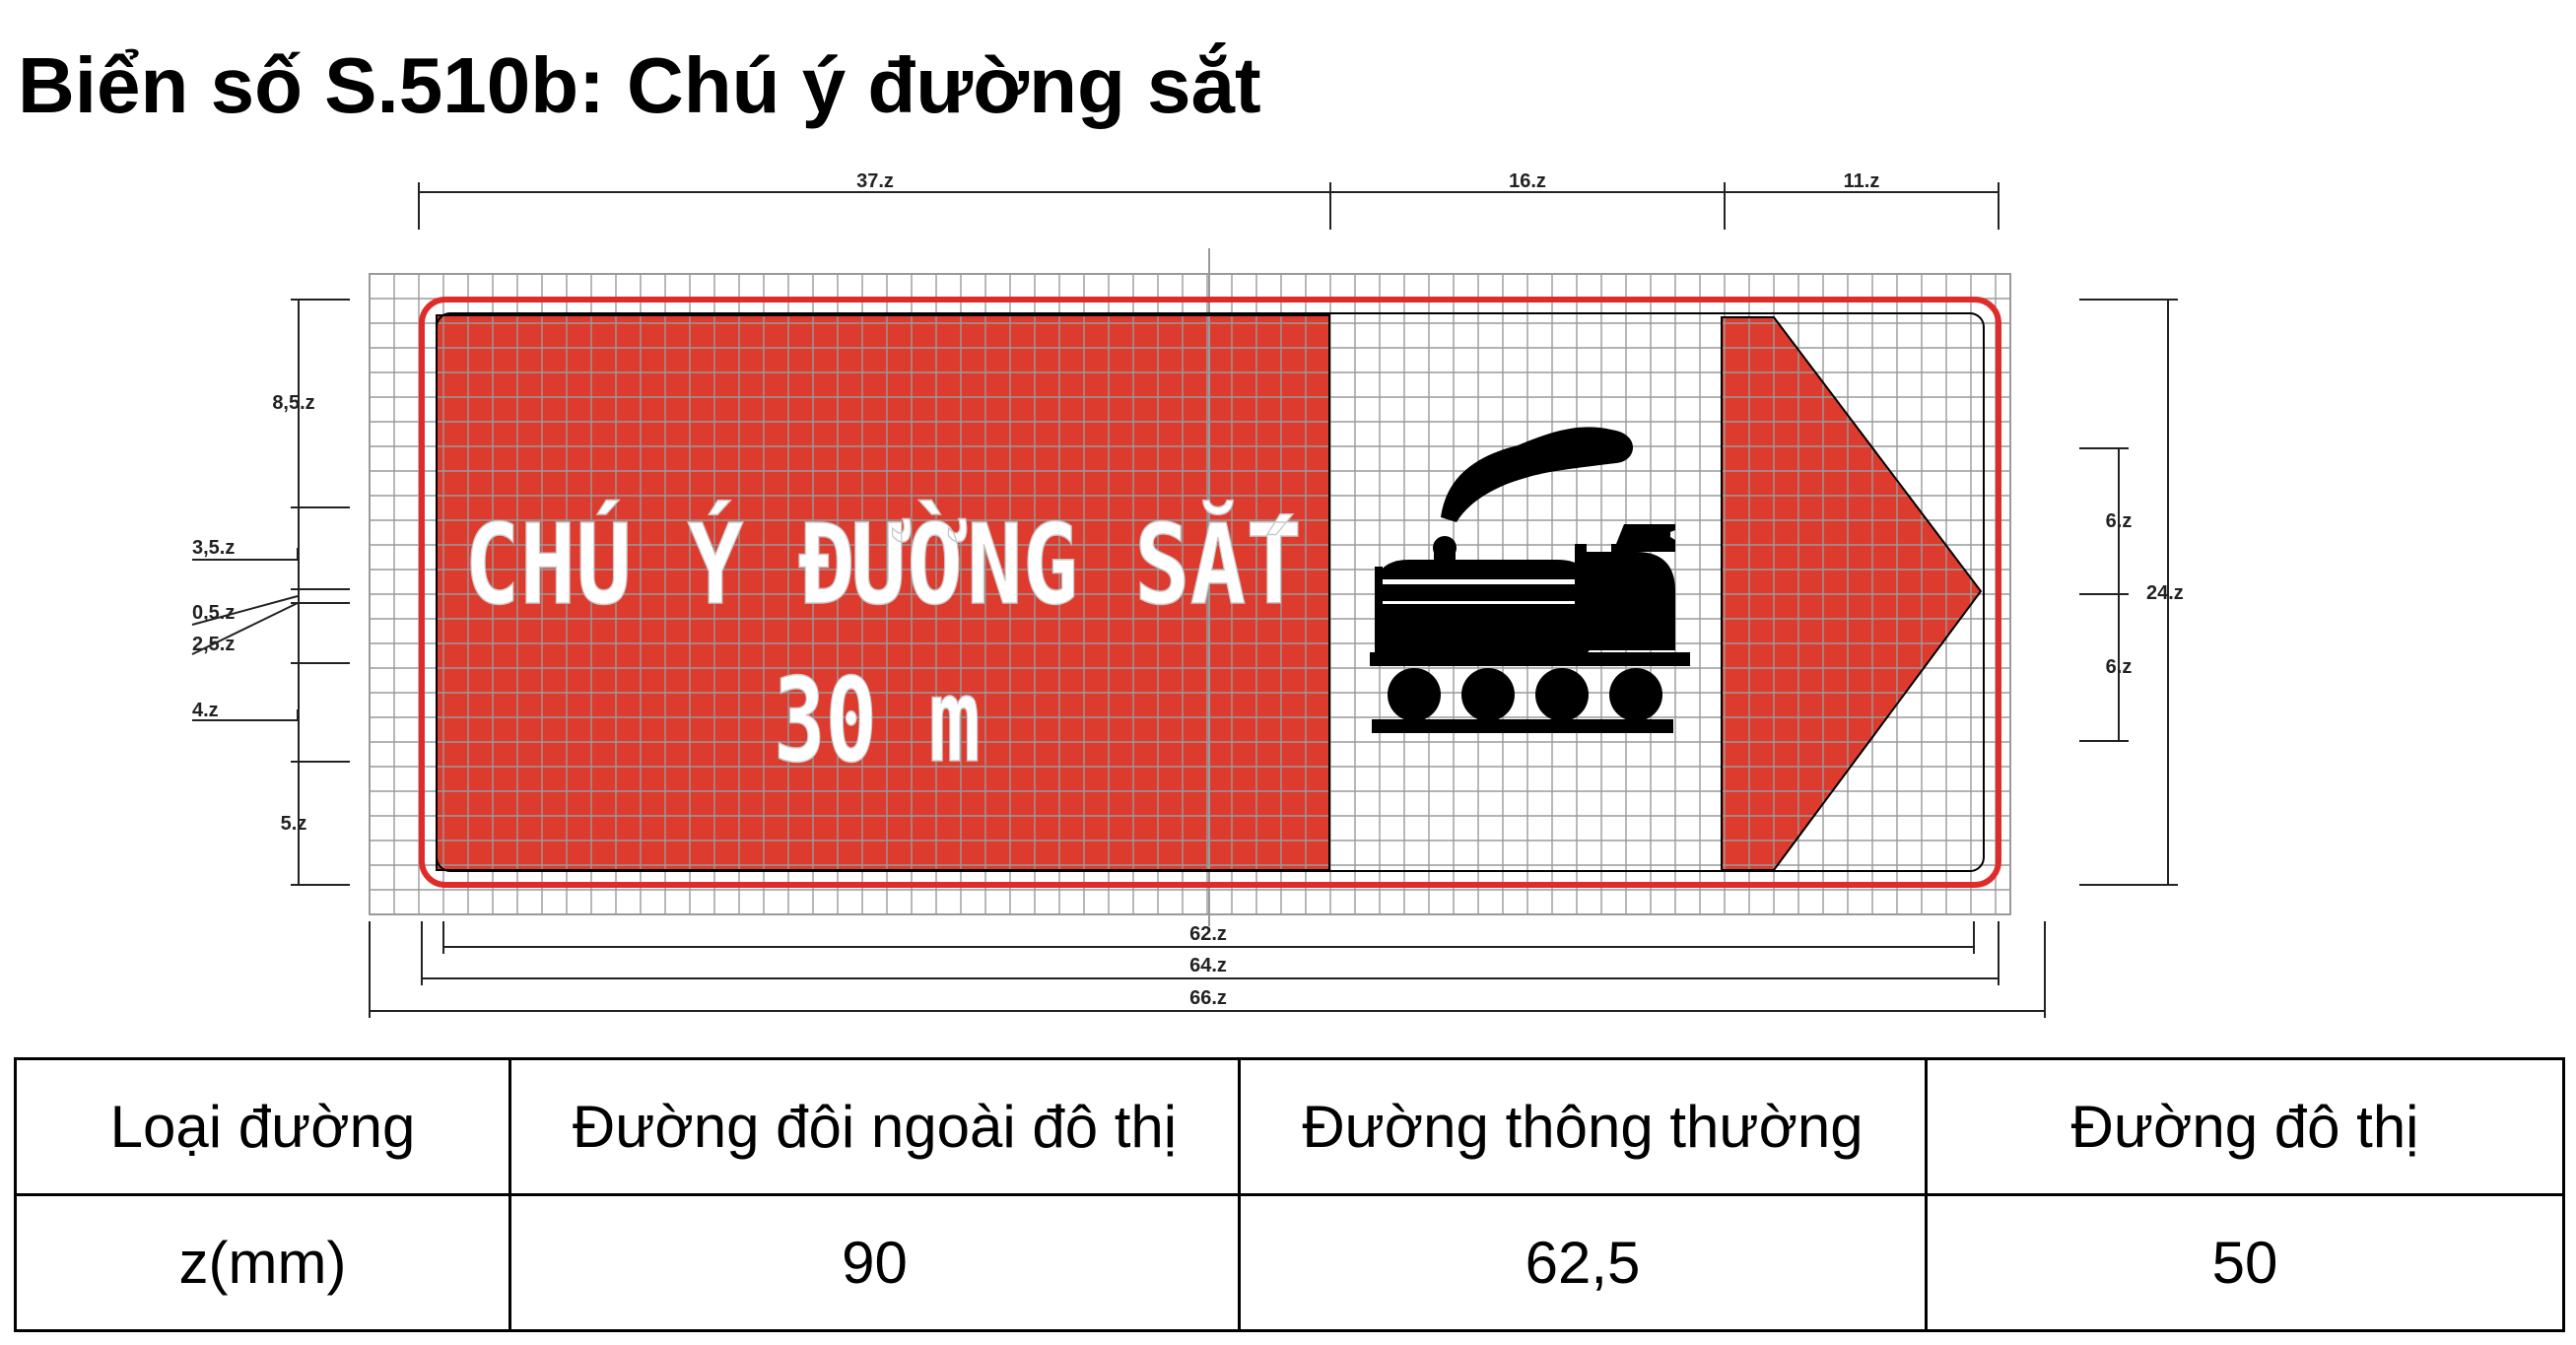  I want to click on table-header-cell: Đường thông thường, so click(1583, 1127).